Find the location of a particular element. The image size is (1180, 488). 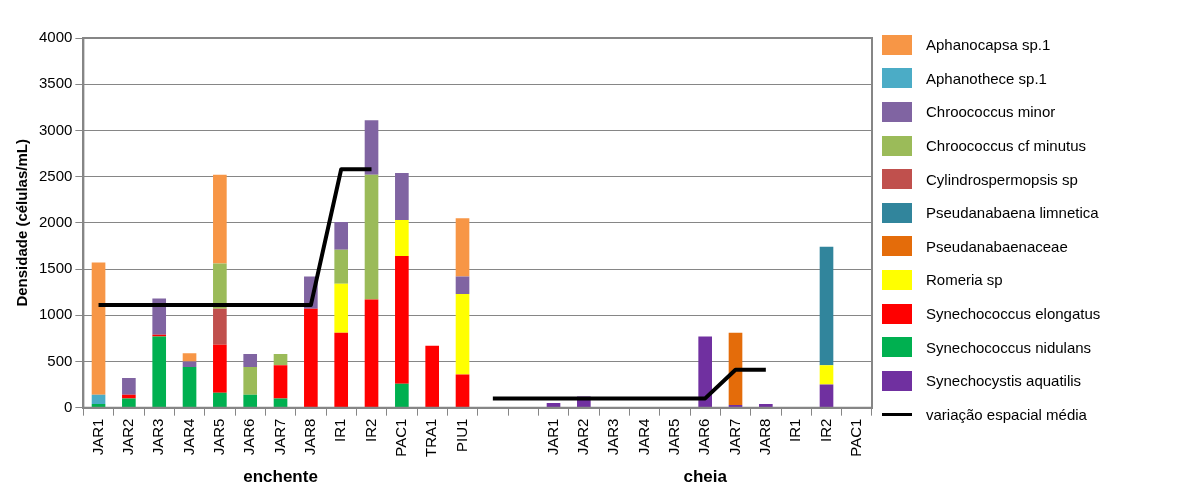

legend-label: Synechocystis aquatilis is located at coordinates (1004, 381).